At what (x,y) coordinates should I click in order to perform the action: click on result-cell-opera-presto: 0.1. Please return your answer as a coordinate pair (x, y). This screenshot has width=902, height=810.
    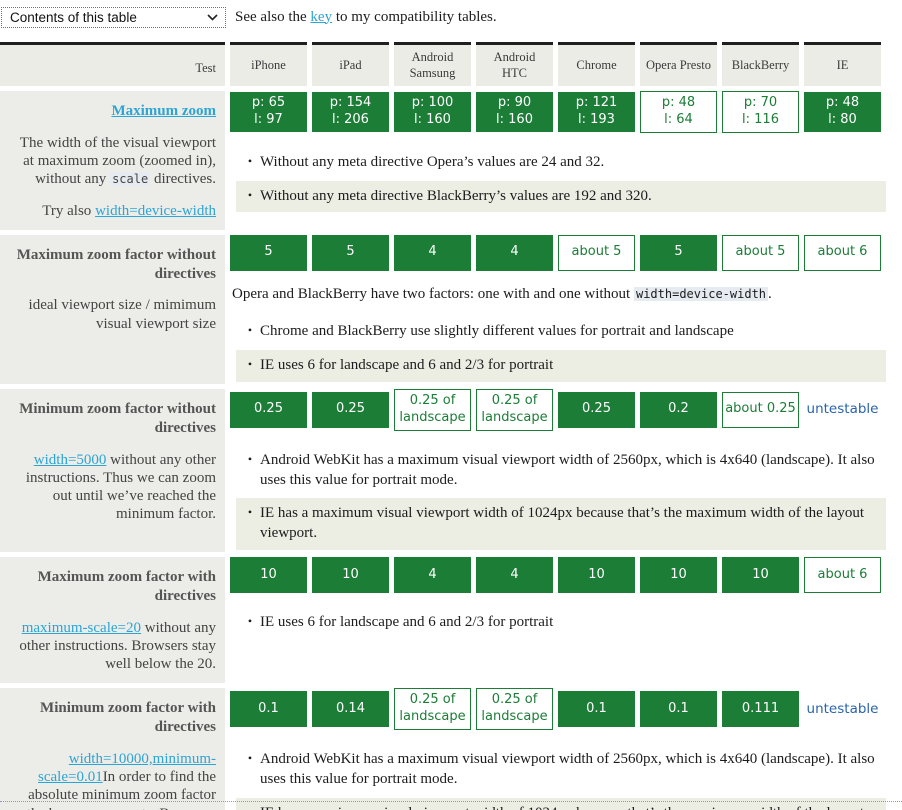
    Looking at the image, I should click on (678, 709).